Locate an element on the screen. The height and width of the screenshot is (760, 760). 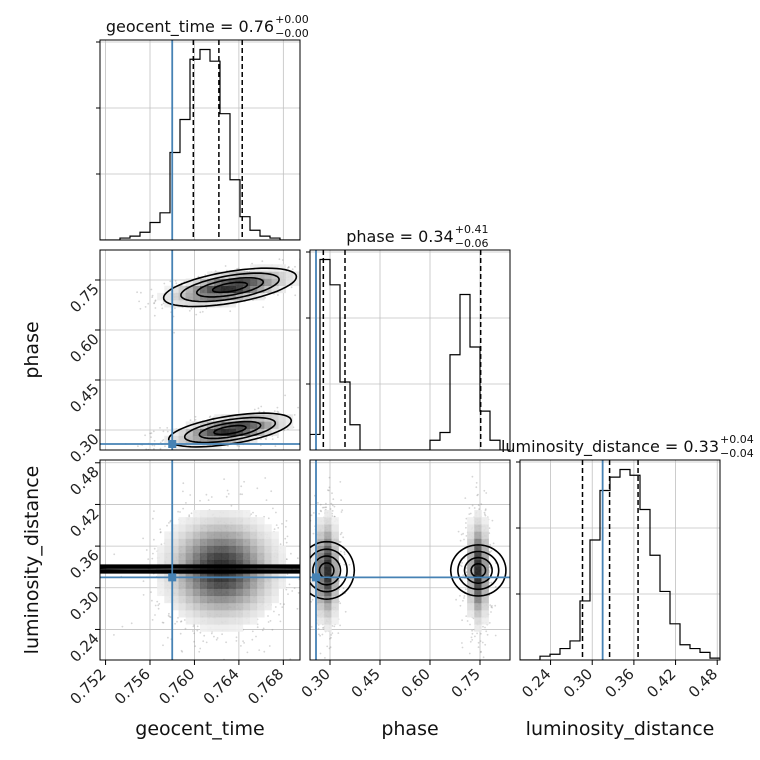
xtick-label-geocent_time: 0.760 is located at coordinates (176, 686).